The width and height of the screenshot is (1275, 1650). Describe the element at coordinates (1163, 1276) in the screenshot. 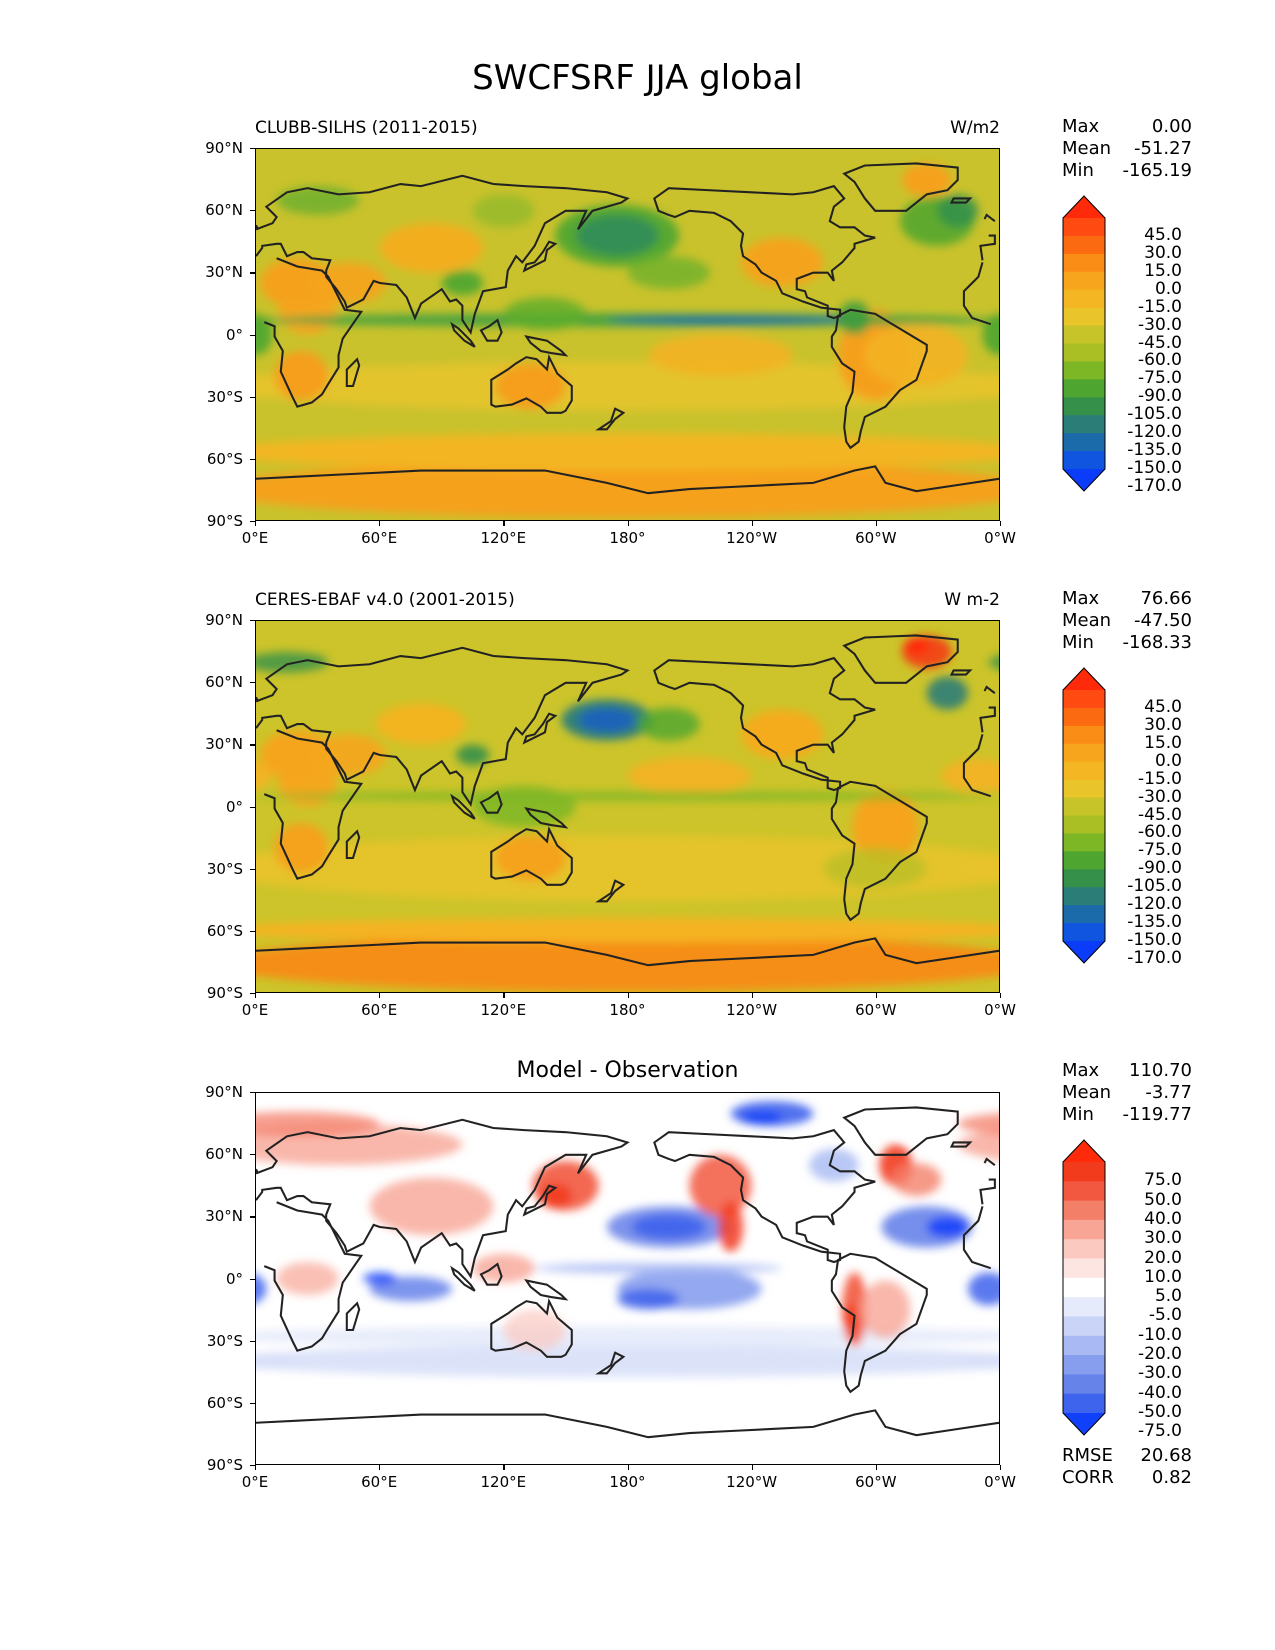

I see `colorbar-tick-label: 10.0` at that location.